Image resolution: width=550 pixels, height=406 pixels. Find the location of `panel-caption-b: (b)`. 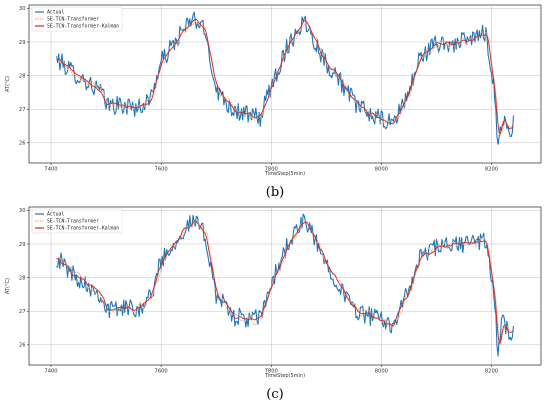

panel-caption-b: (b) is located at coordinates (275, 192).